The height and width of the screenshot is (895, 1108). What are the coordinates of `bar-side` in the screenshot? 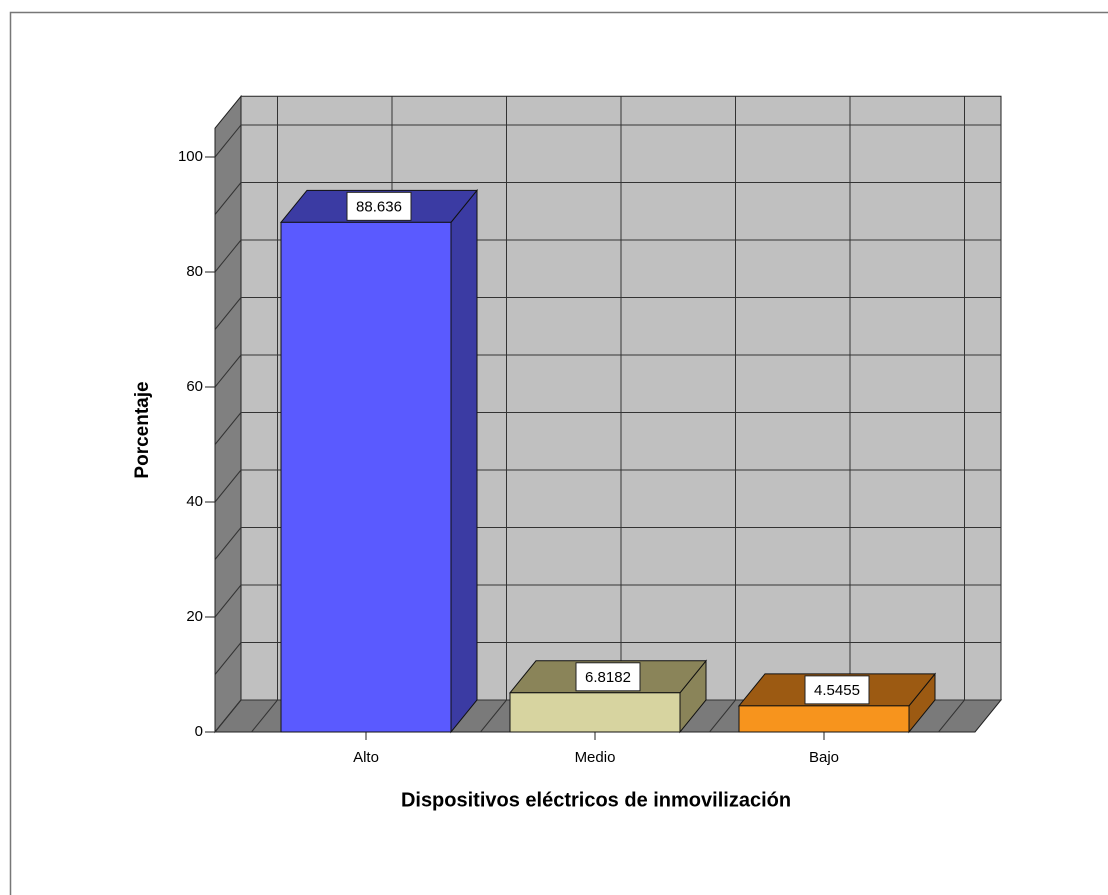 It's located at (464, 461).